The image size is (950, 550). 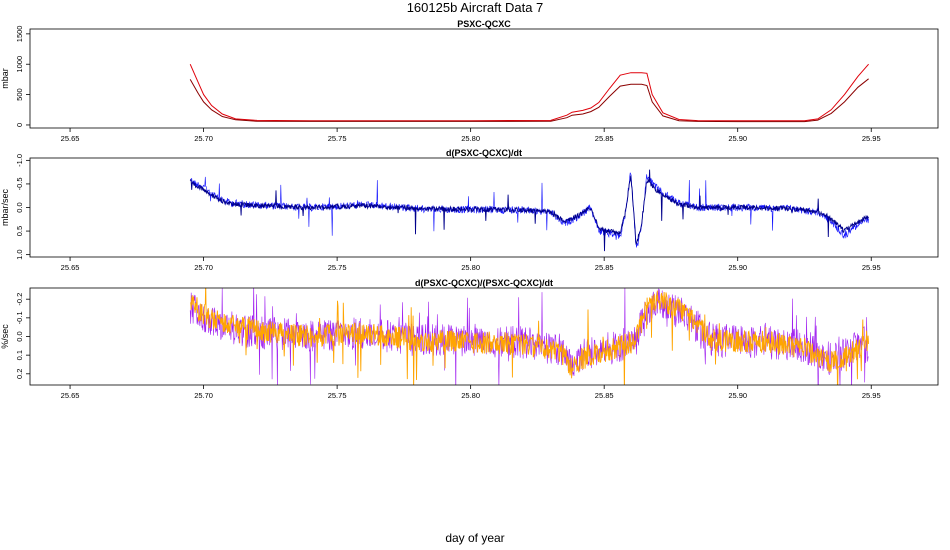 What do you see at coordinates (19, 125) in the screenshot?
I see `y-tick-label: 0` at bounding box center [19, 125].